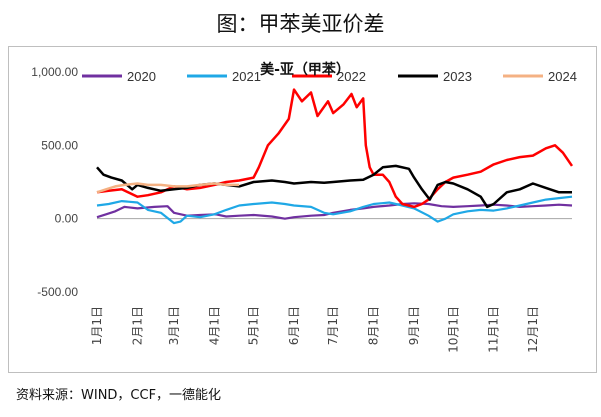 This screenshot has width=601, height=417. I want to click on figure-caption: 图：甲苯美亚价差, so click(300, 24).